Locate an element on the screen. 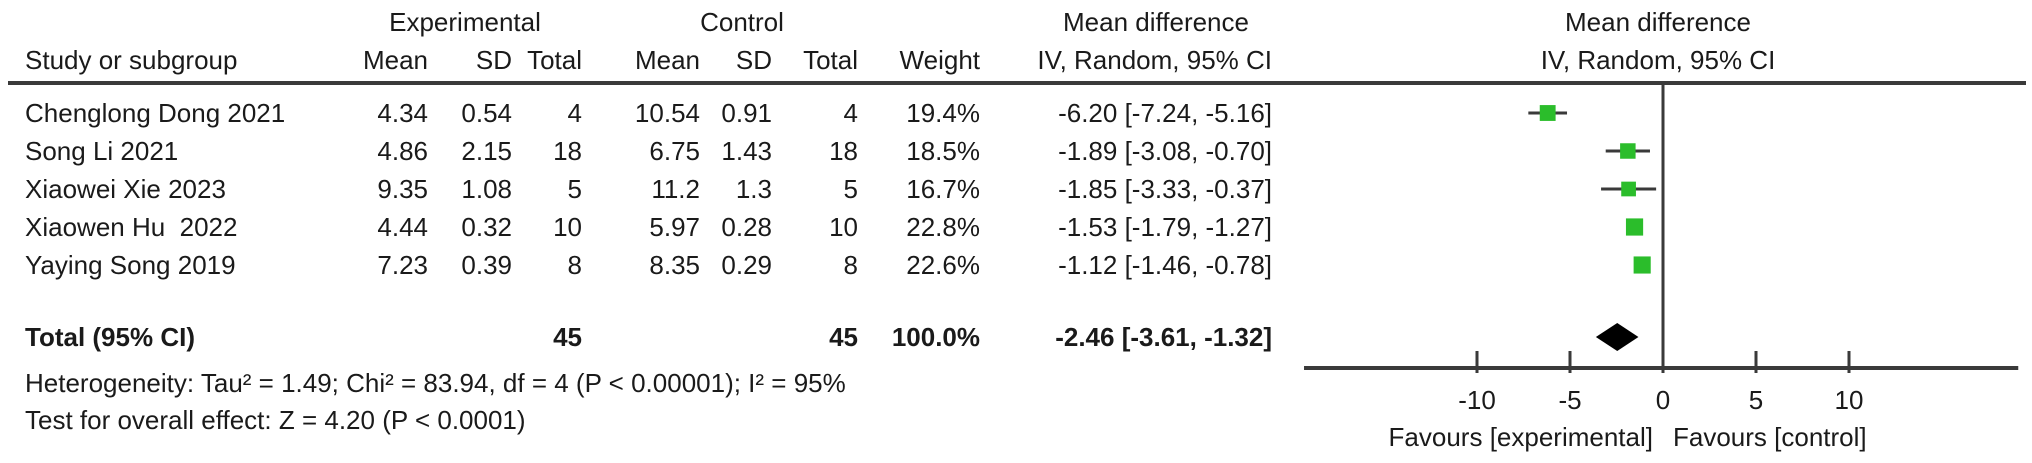 The height and width of the screenshot is (463, 2032). cell-exp-mean: 4.34 is located at coordinates (402, 113).